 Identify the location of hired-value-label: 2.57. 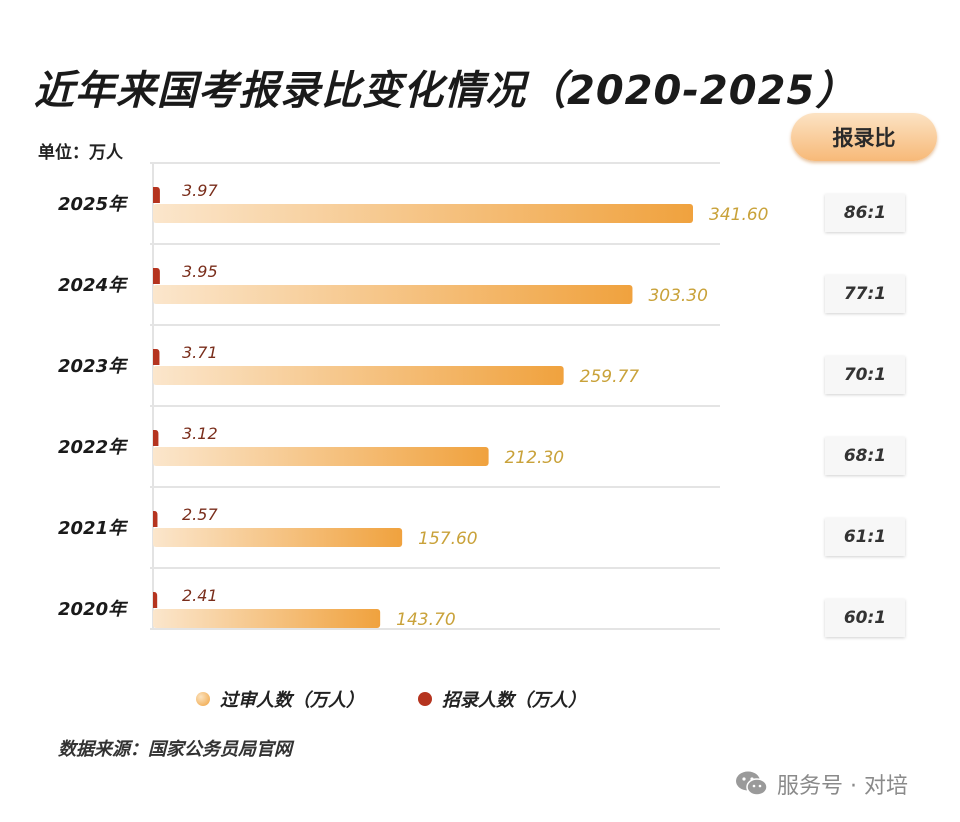
(200, 514).